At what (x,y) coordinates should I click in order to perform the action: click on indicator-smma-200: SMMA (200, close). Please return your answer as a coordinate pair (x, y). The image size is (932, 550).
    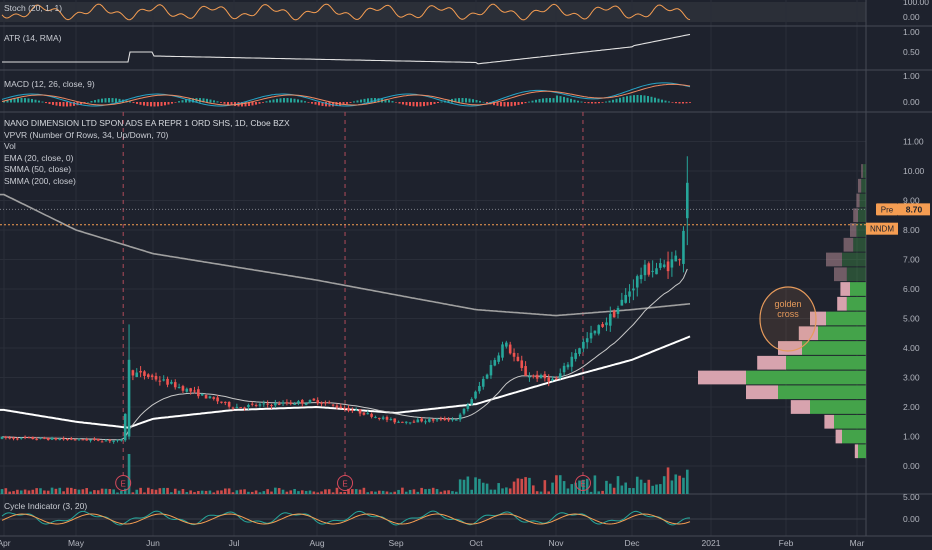
    Looking at the image, I should click on (40, 180).